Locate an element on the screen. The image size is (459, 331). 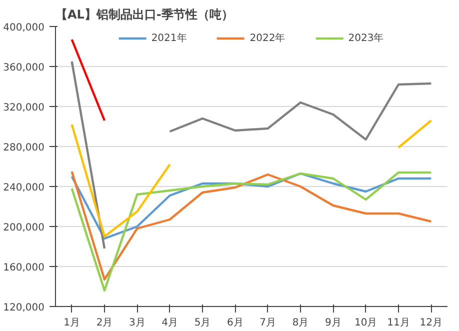
x-tick-label: 2月 is located at coordinates (104, 323).